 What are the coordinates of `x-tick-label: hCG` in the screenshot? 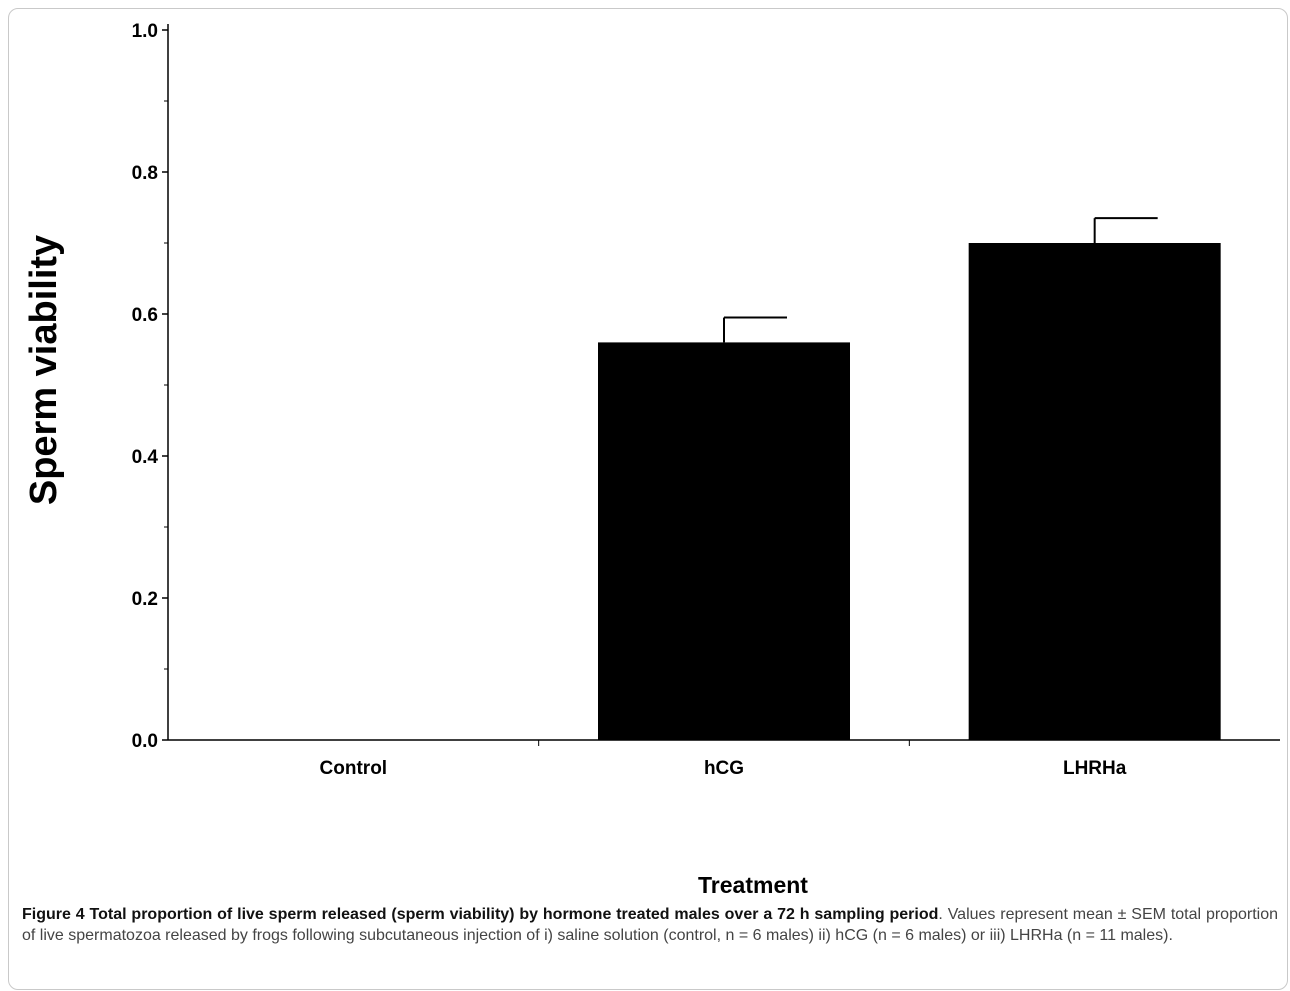 It's located at (724, 768).